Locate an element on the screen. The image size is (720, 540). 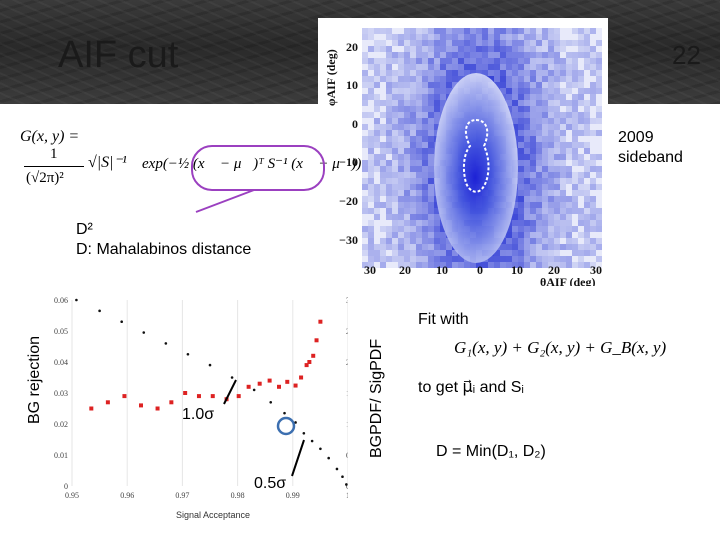
fit-with-label: Fit with is located at coordinates (443, 319).